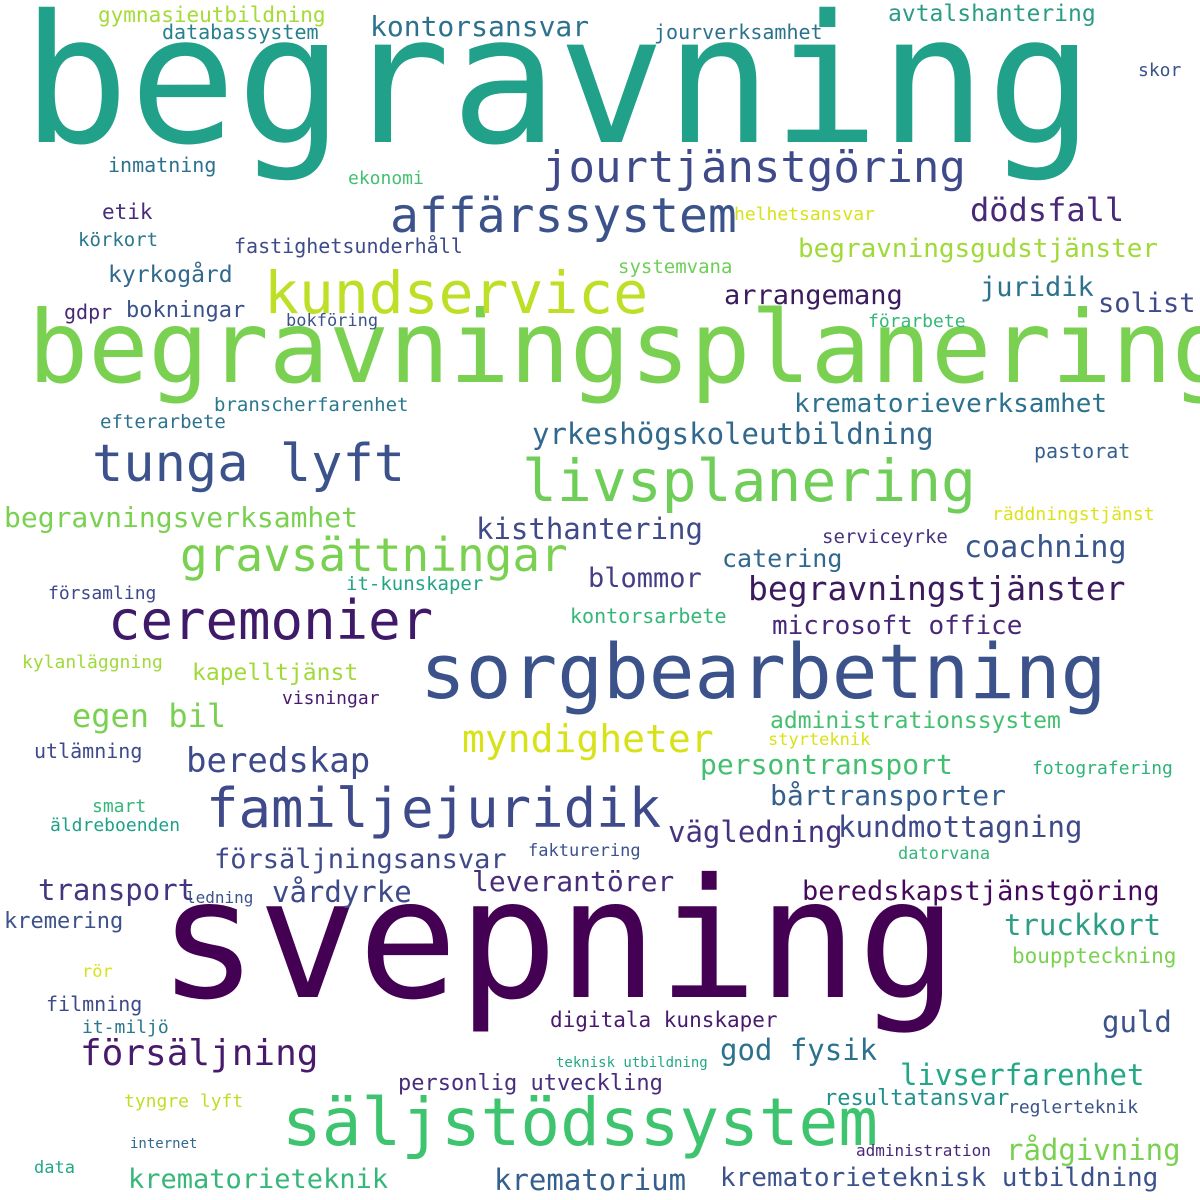 This screenshot has width=1200, height=1200. What do you see at coordinates (1102, 768) in the screenshot?
I see `word-fotografering: fotografering` at bounding box center [1102, 768].